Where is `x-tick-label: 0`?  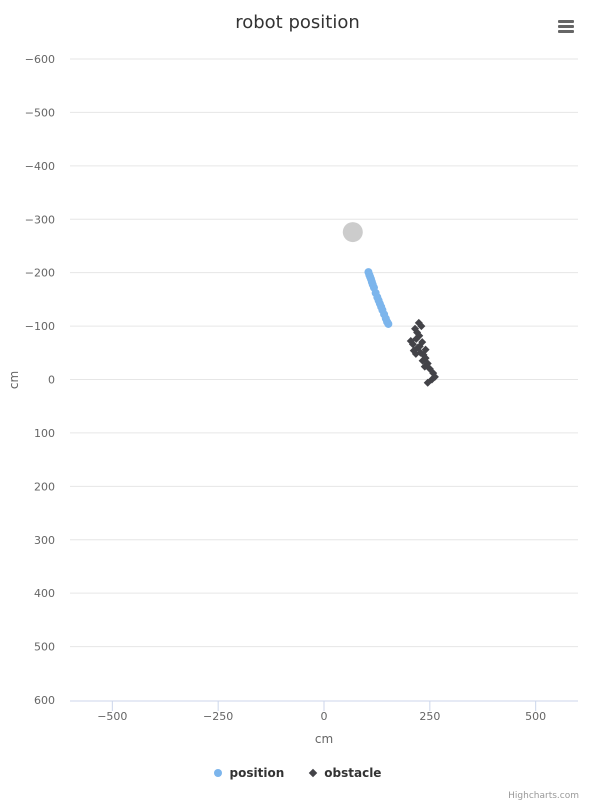 x-tick-label: 0 is located at coordinates (324, 716).